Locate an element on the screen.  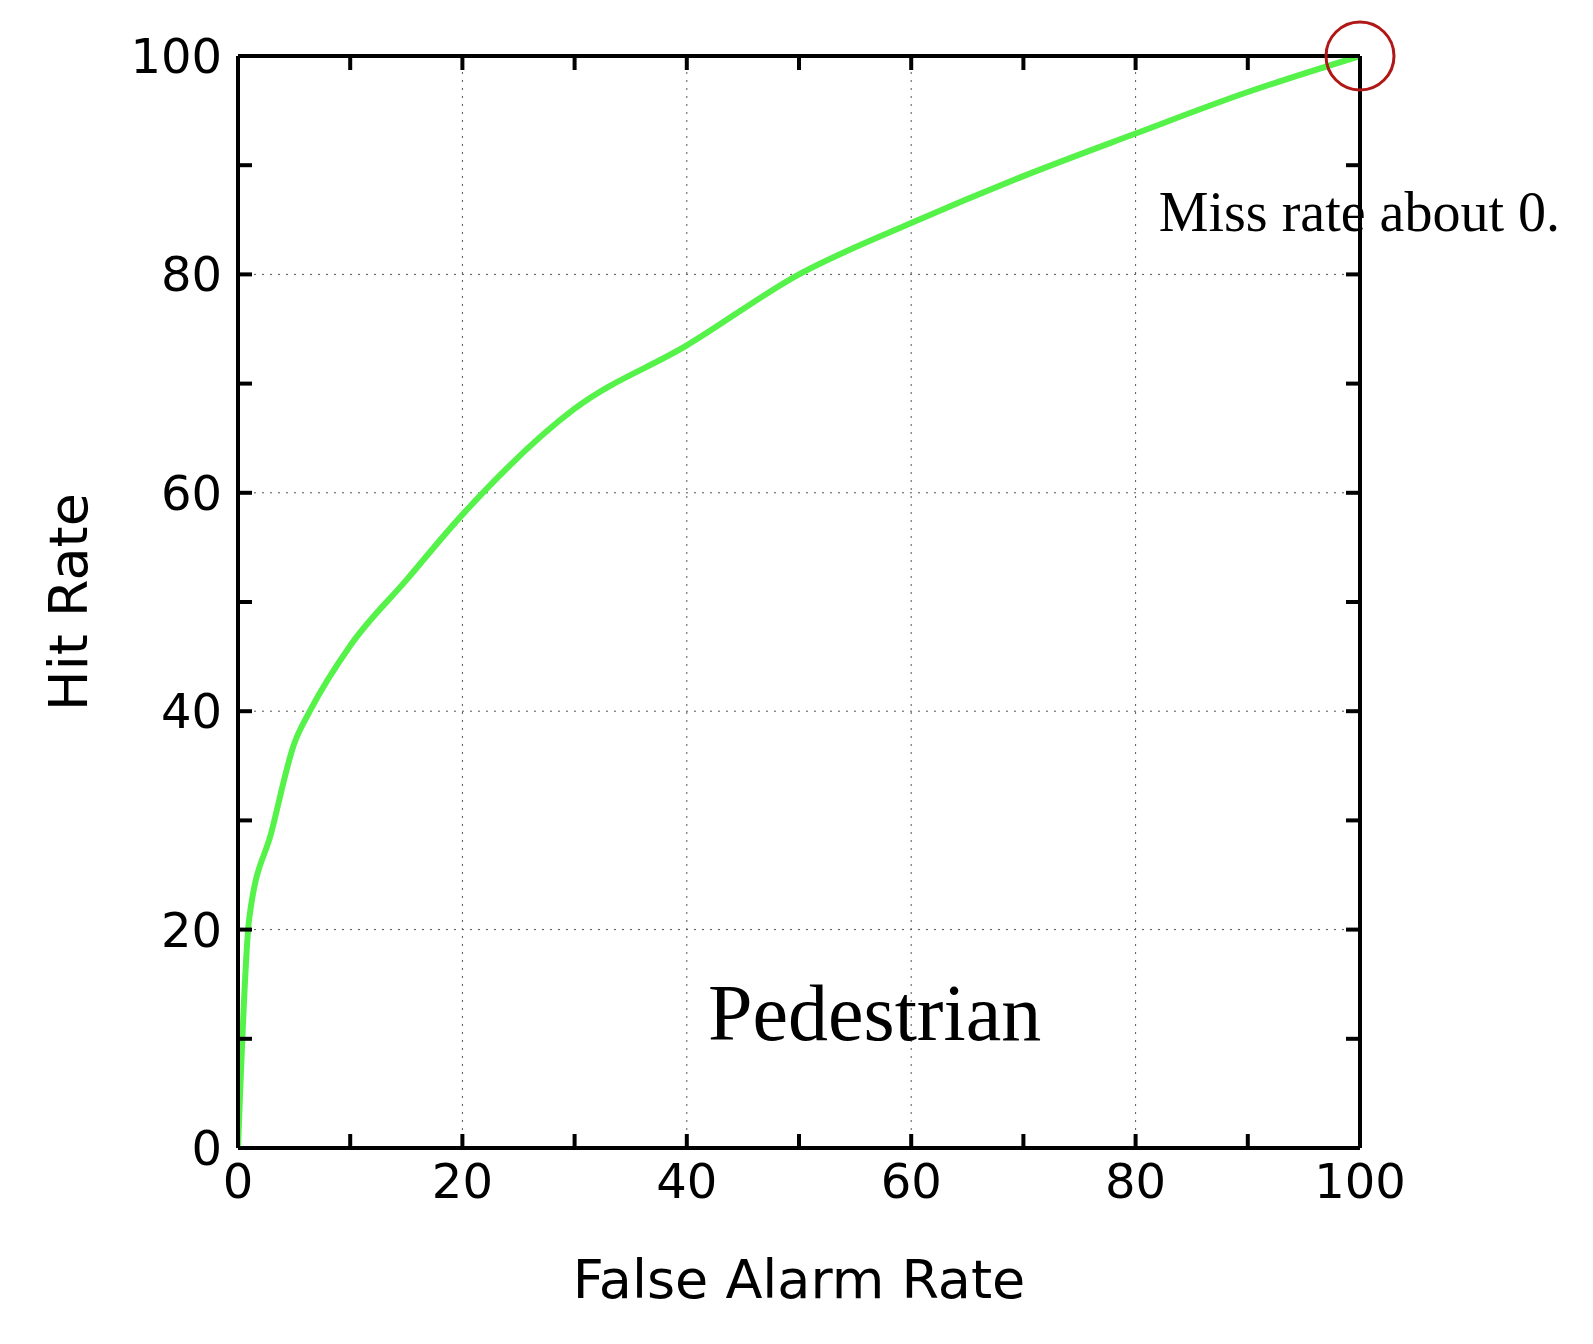
y-tick-label: 60 is located at coordinates (191, 492).